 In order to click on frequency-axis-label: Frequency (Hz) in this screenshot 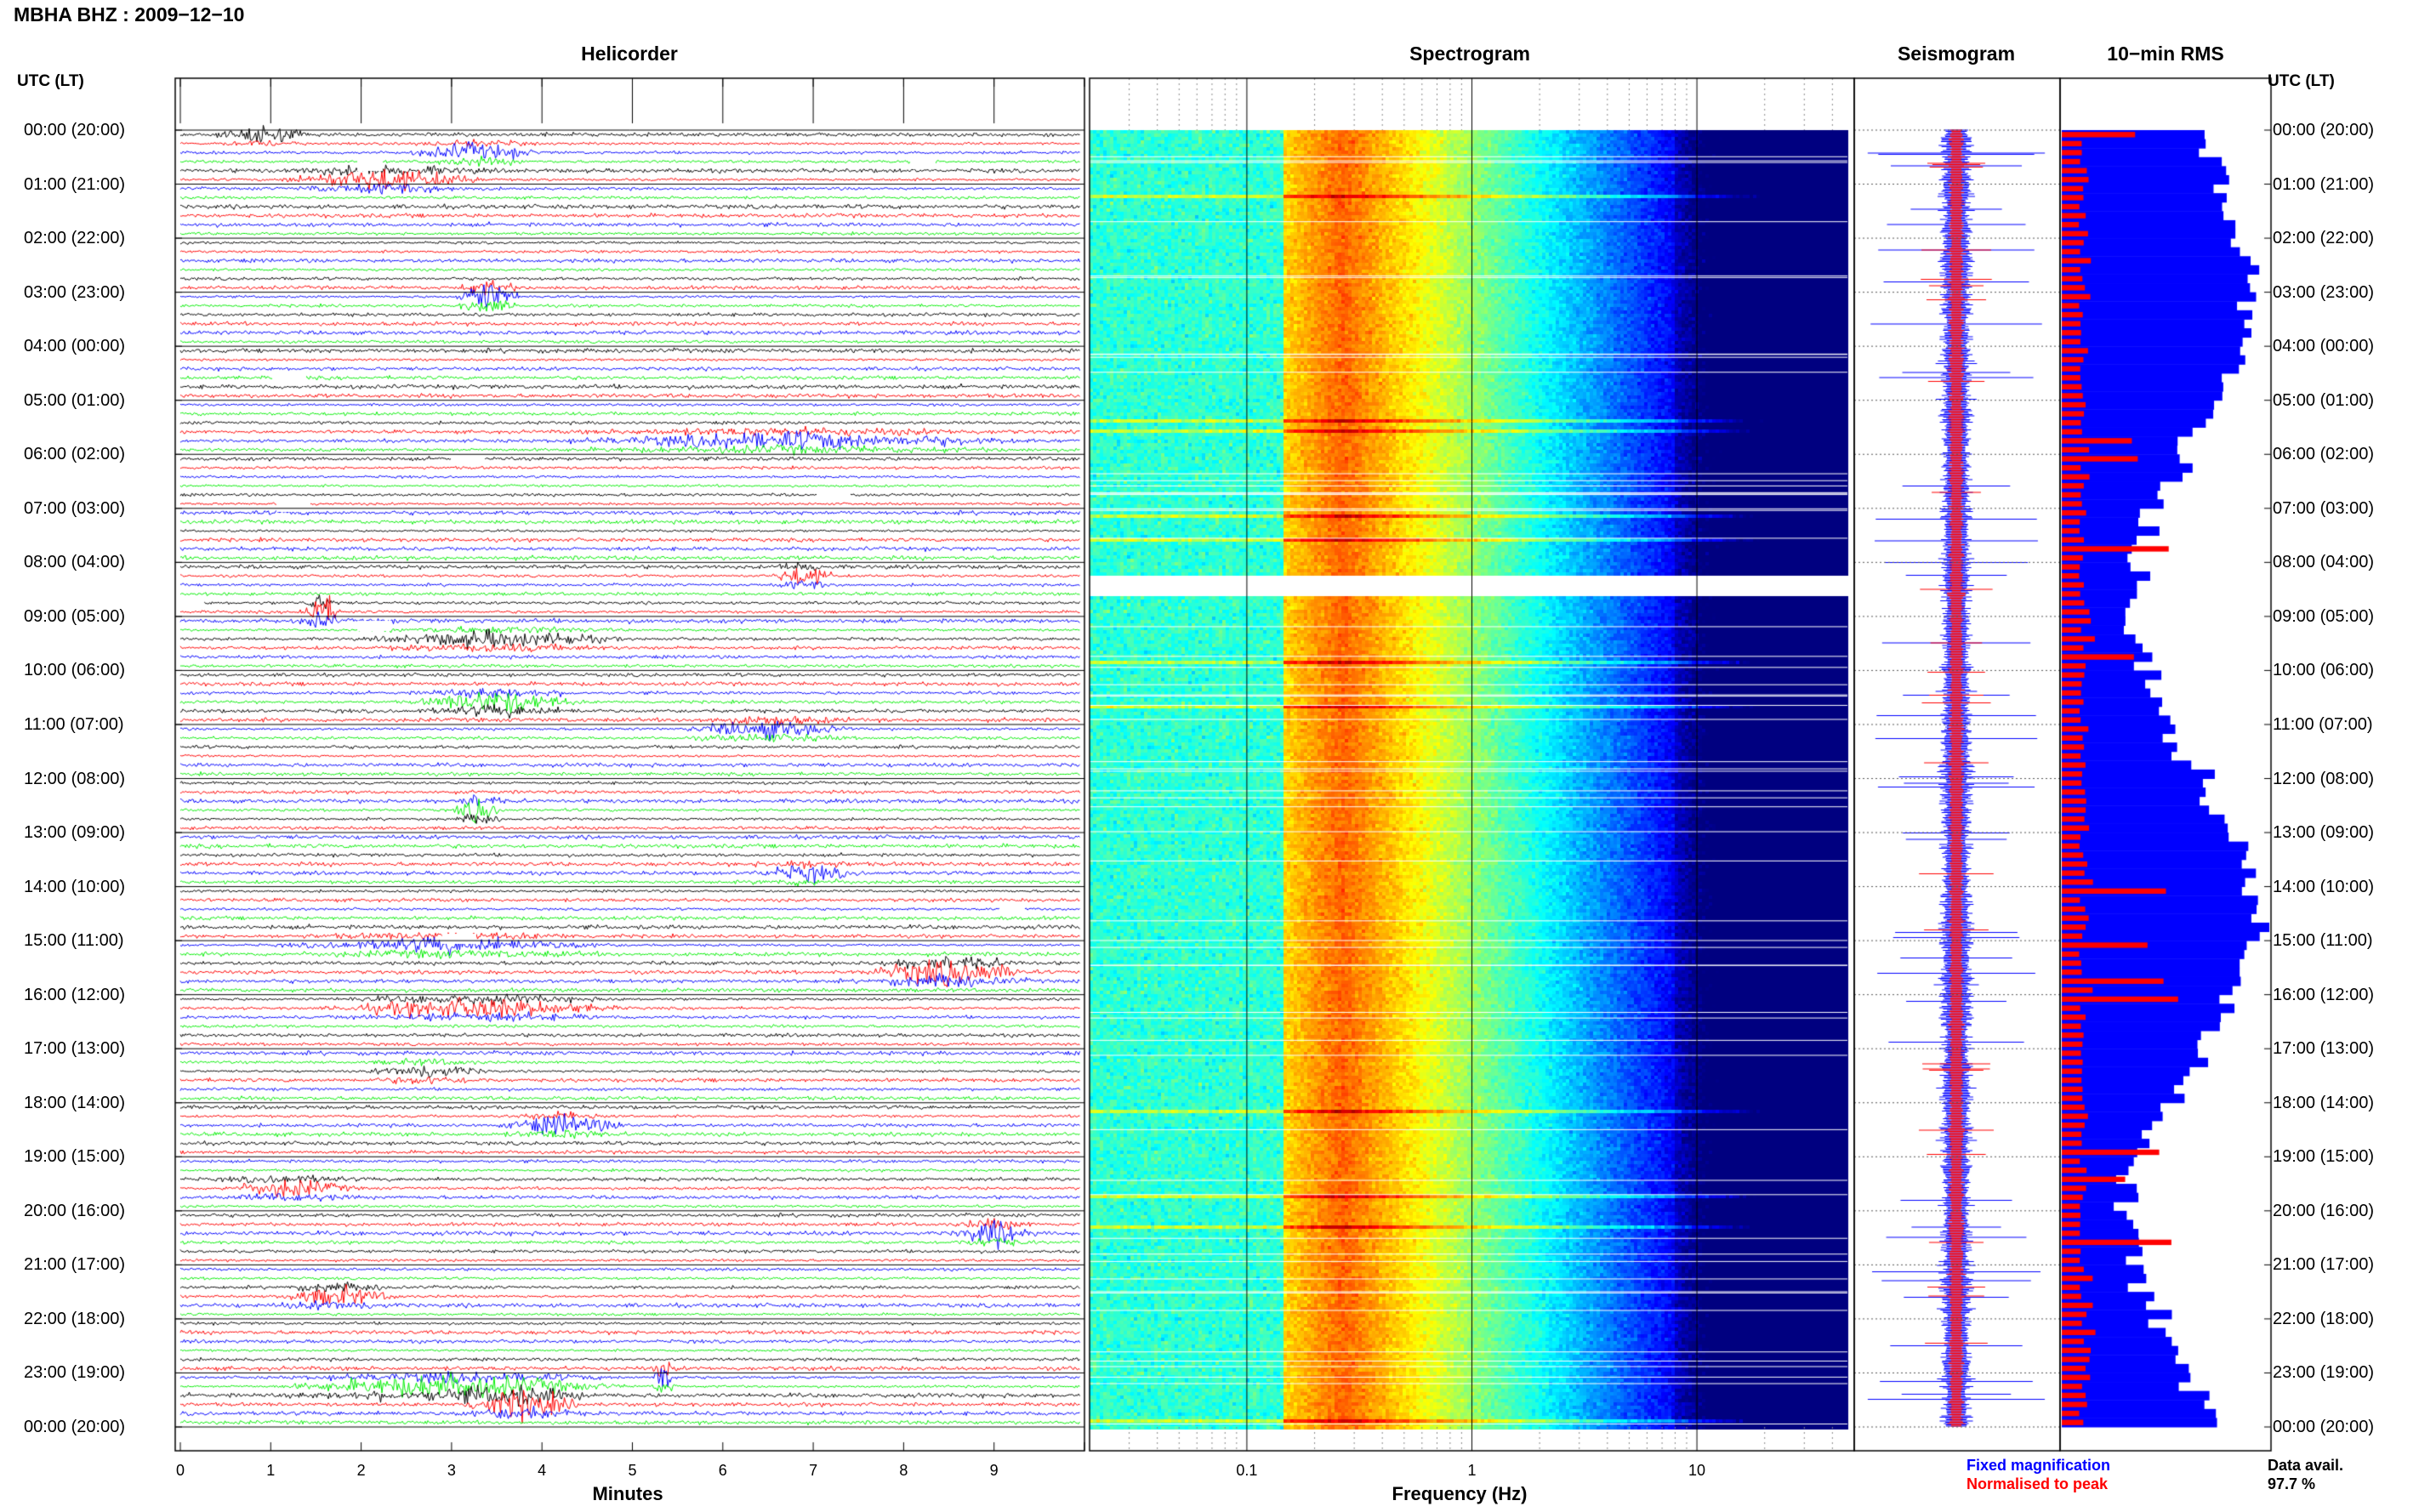, I will do `click(1460, 1493)`.